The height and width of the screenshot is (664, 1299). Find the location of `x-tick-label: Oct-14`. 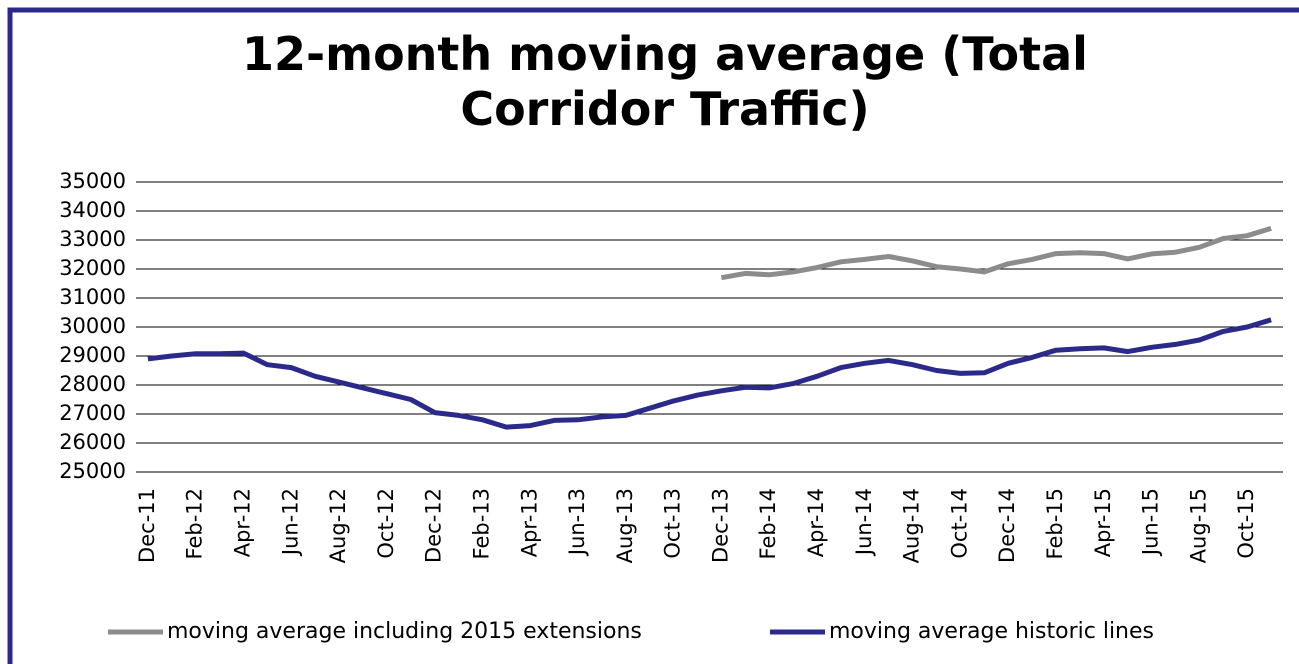

x-tick-label: Oct-14 is located at coordinates (959, 523).